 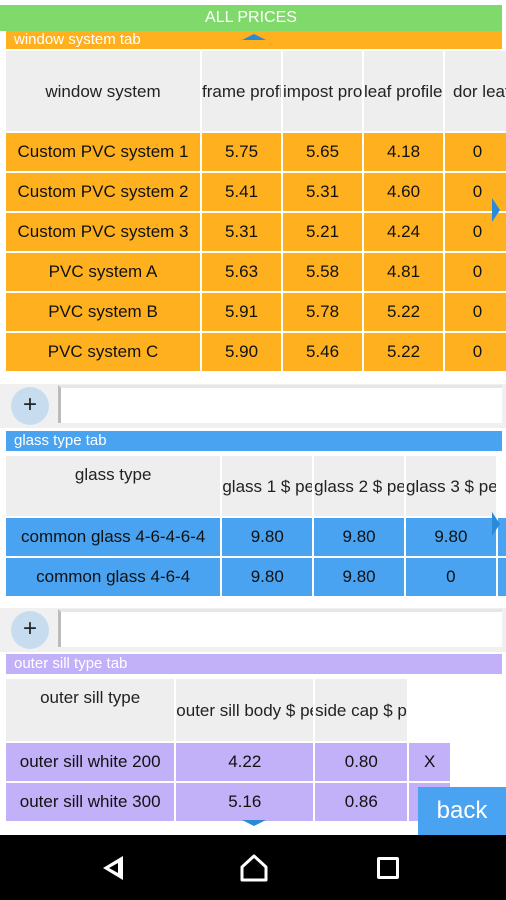 I want to click on cell-value: 5.90, so click(x=241, y=352).